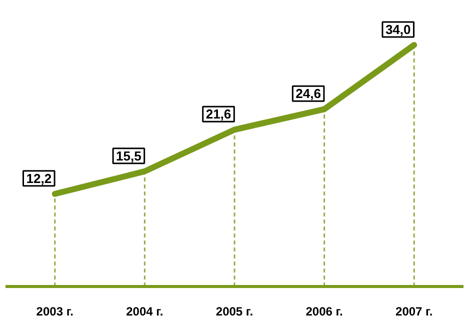  I want to click on data-label: 12,2, so click(39, 178).